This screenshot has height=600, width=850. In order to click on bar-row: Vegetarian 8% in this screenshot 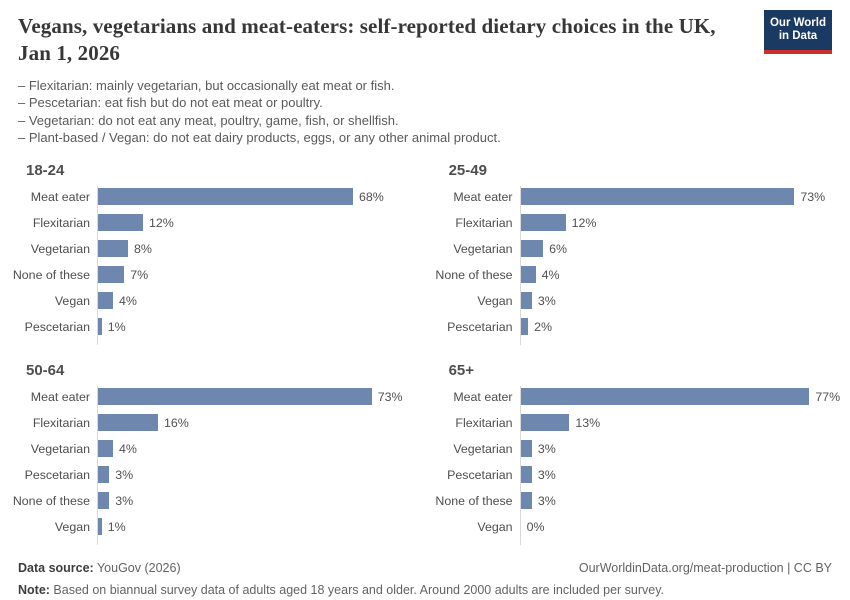, I will do `click(210, 249)`.